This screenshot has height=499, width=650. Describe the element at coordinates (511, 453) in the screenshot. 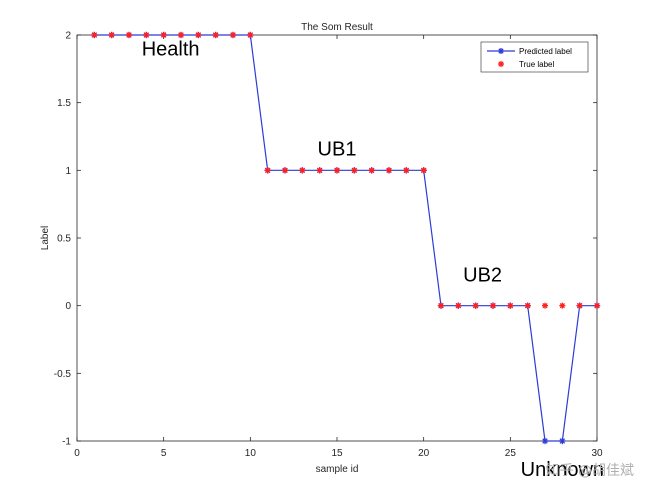

I see `x-tick-label: 25` at that location.